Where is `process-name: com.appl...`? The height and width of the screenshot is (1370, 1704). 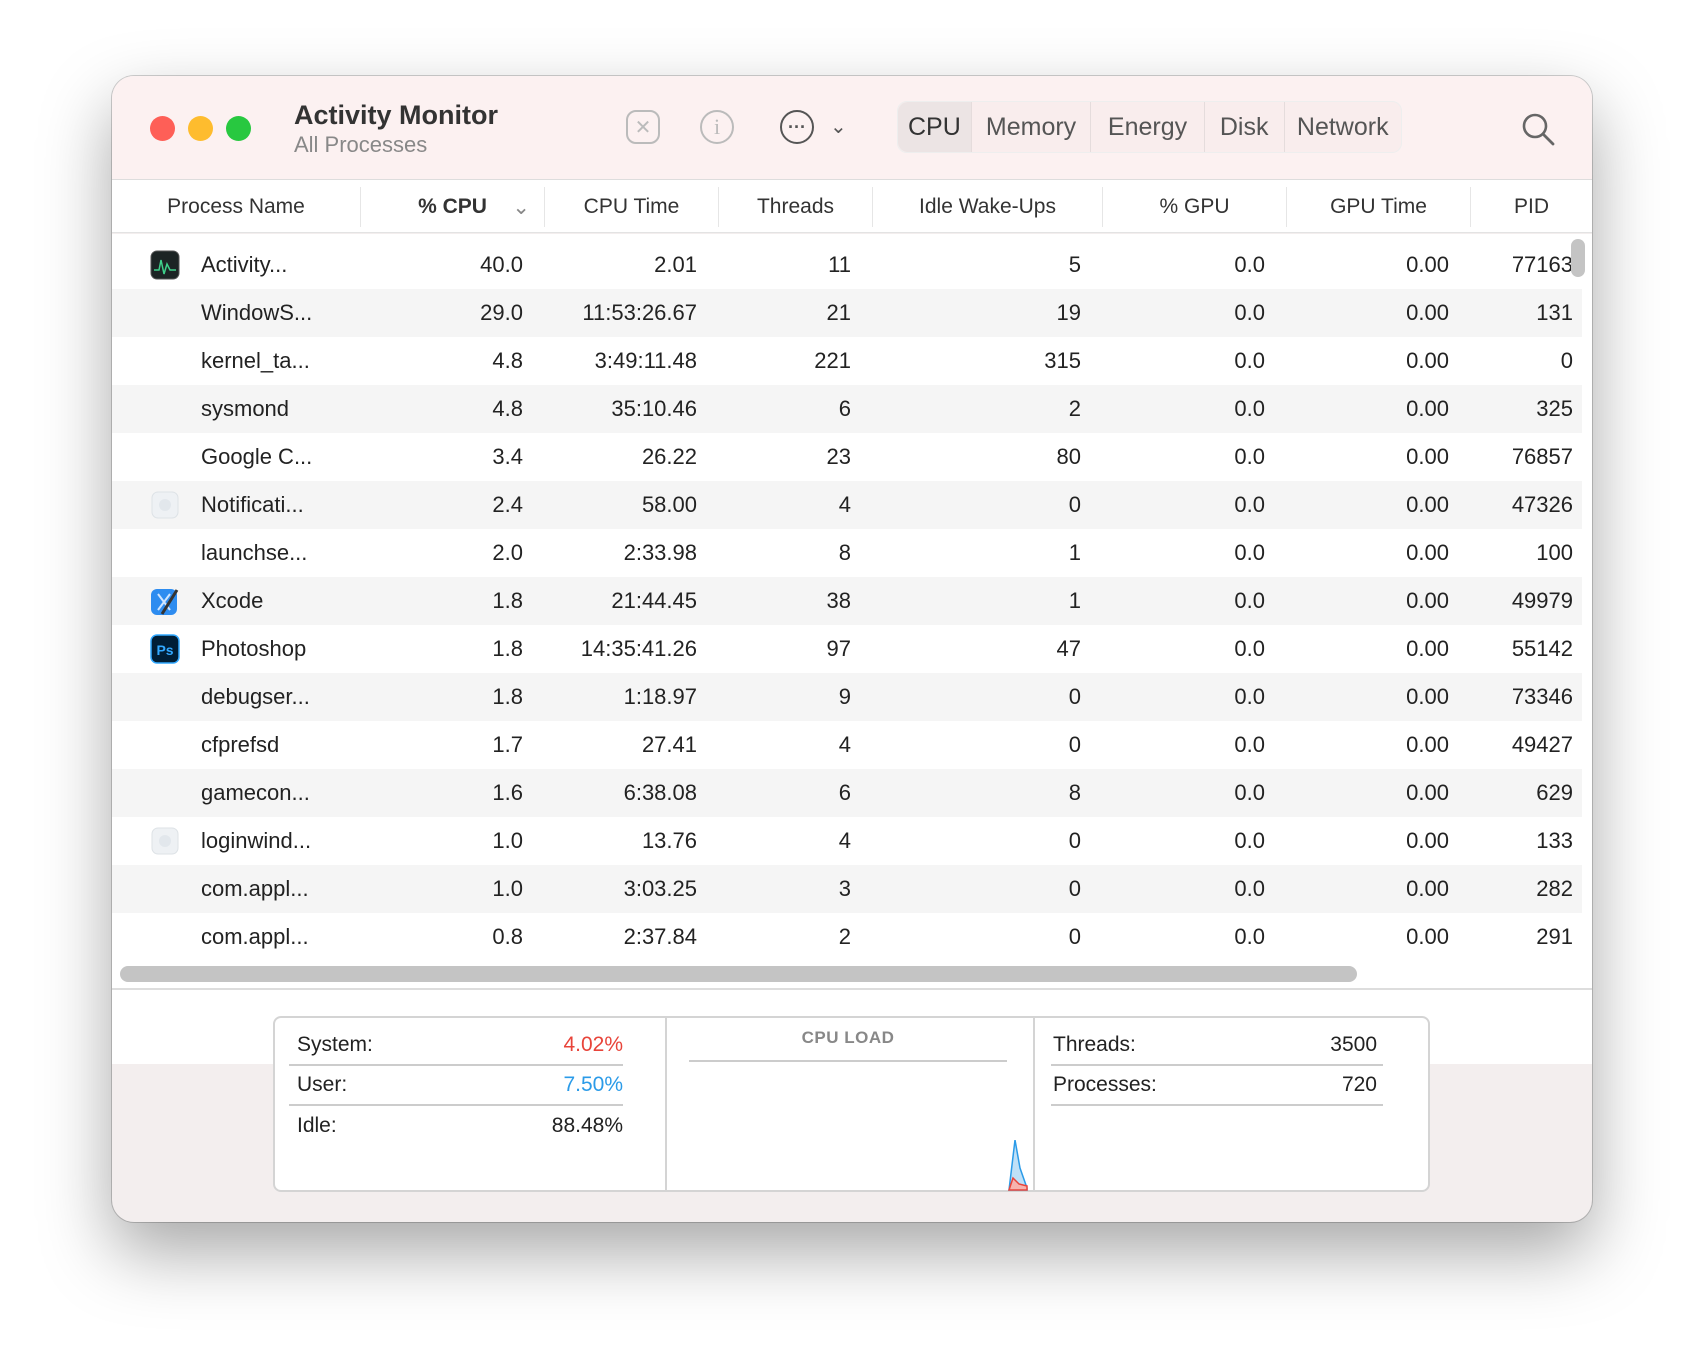 process-name: com.appl... is located at coordinates (255, 888).